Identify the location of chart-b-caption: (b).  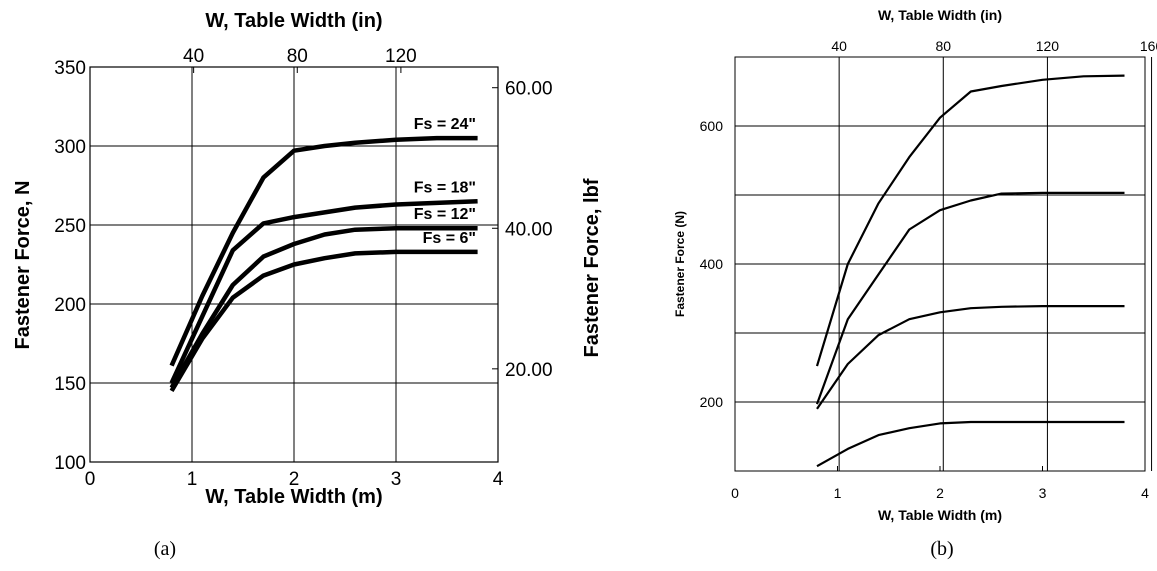
(941, 549).